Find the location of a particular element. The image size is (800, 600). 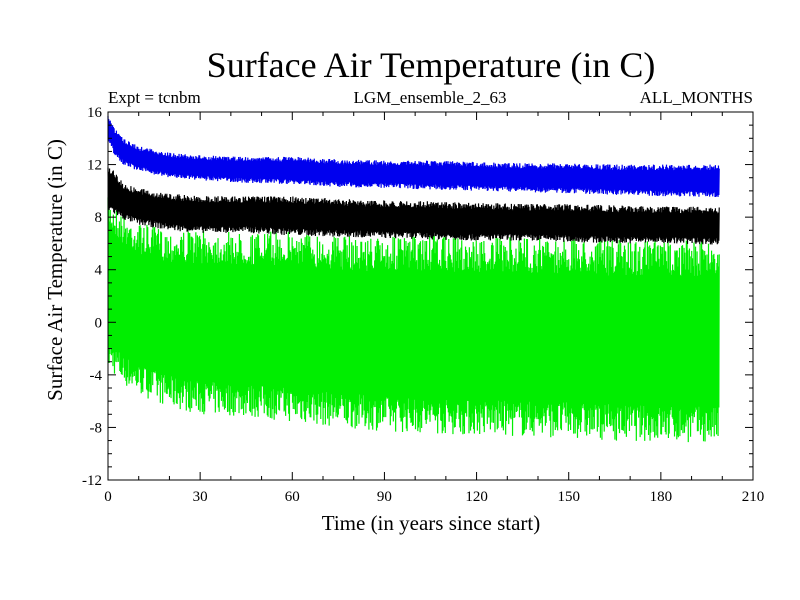

chart-subtitle-center: LGM_ensemble_2_63 is located at coordinates (430, 97).